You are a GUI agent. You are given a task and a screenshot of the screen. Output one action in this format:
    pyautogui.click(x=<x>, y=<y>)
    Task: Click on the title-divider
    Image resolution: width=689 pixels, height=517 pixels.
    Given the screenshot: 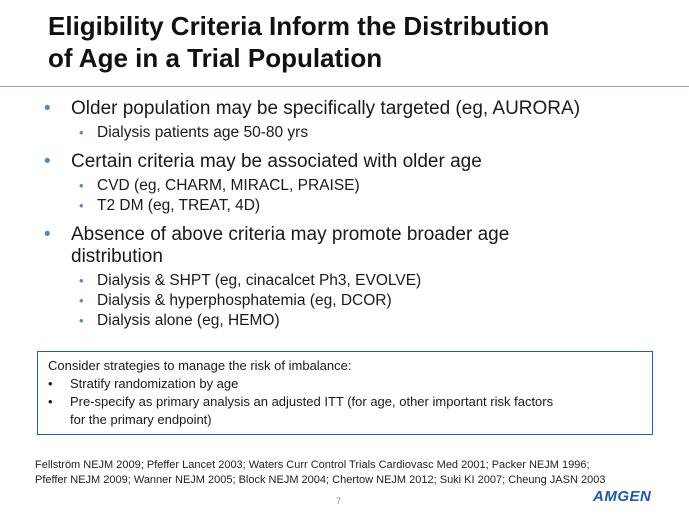 What is the action you would take?
    pyautogui.click(x=344, y=86)
    